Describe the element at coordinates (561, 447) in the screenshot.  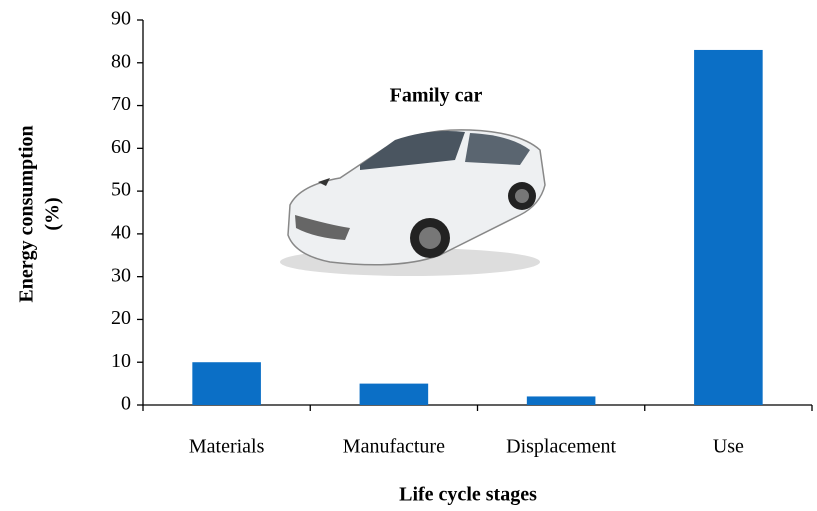
I see `x-tick-label: Displacement` at that location.